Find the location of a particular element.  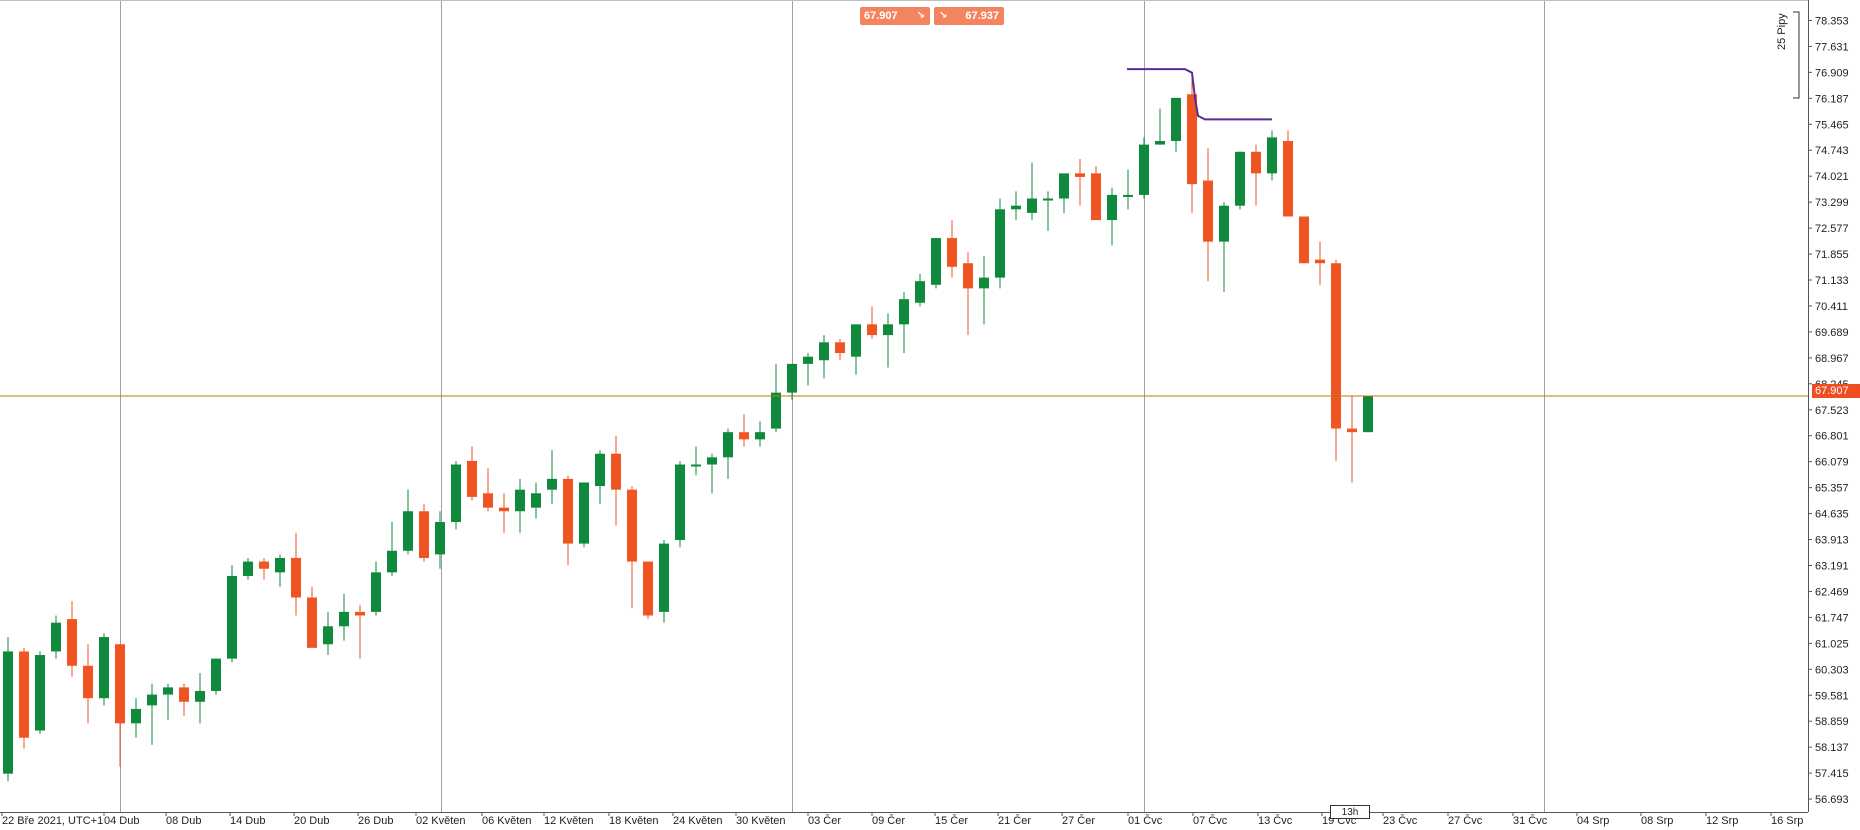

price-axis-label: 71.133 is located at coordinates (1832, 281).